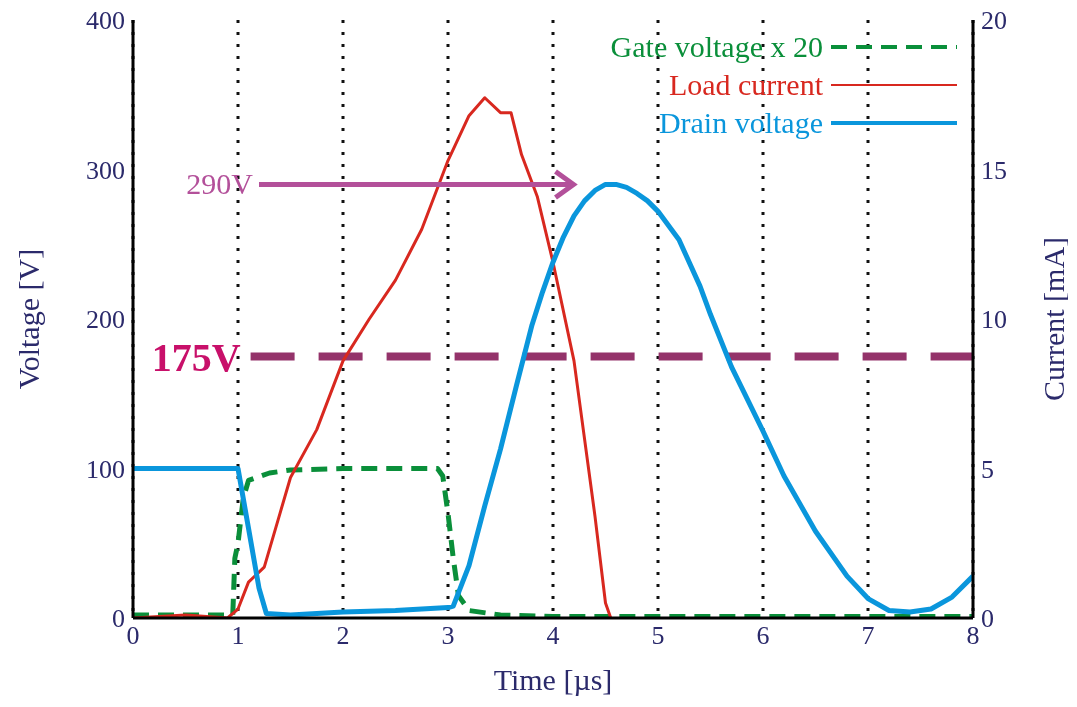 This screenshot has height=707, width=1077. What do you see at coordinates (105, 170) in the screenshot?
I see `y-tick-label: 300` at bounding box center [105, 170].